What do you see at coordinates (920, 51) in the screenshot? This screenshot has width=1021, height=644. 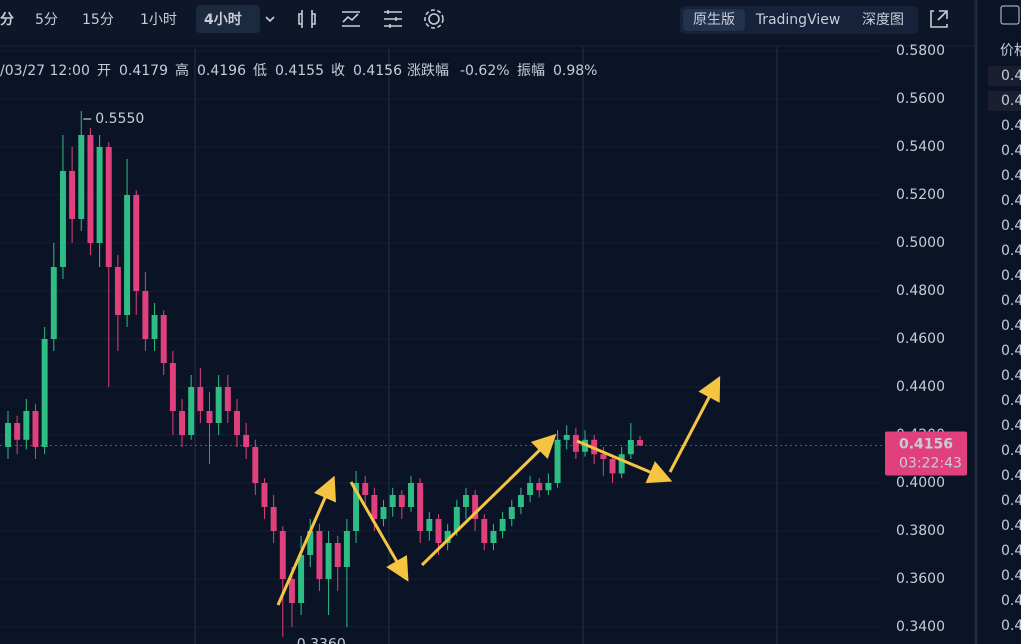 I see `y-tick-label: 0.5800` at bounding box center [920, 51].